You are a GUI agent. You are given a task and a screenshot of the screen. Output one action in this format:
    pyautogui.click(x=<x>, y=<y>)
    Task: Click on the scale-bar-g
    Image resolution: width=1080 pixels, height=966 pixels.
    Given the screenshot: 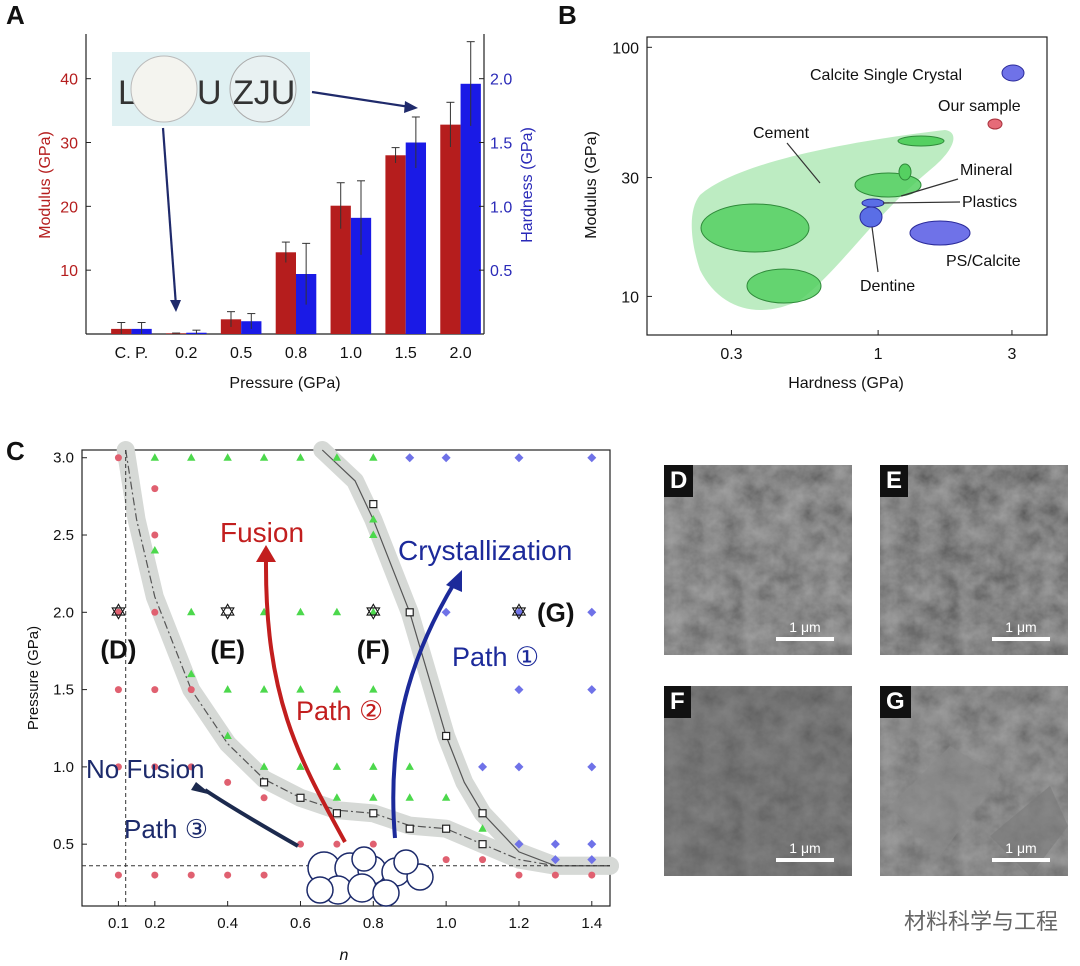 What is the action you would take?
    pyautogui.click(x=1021, y=860)
    